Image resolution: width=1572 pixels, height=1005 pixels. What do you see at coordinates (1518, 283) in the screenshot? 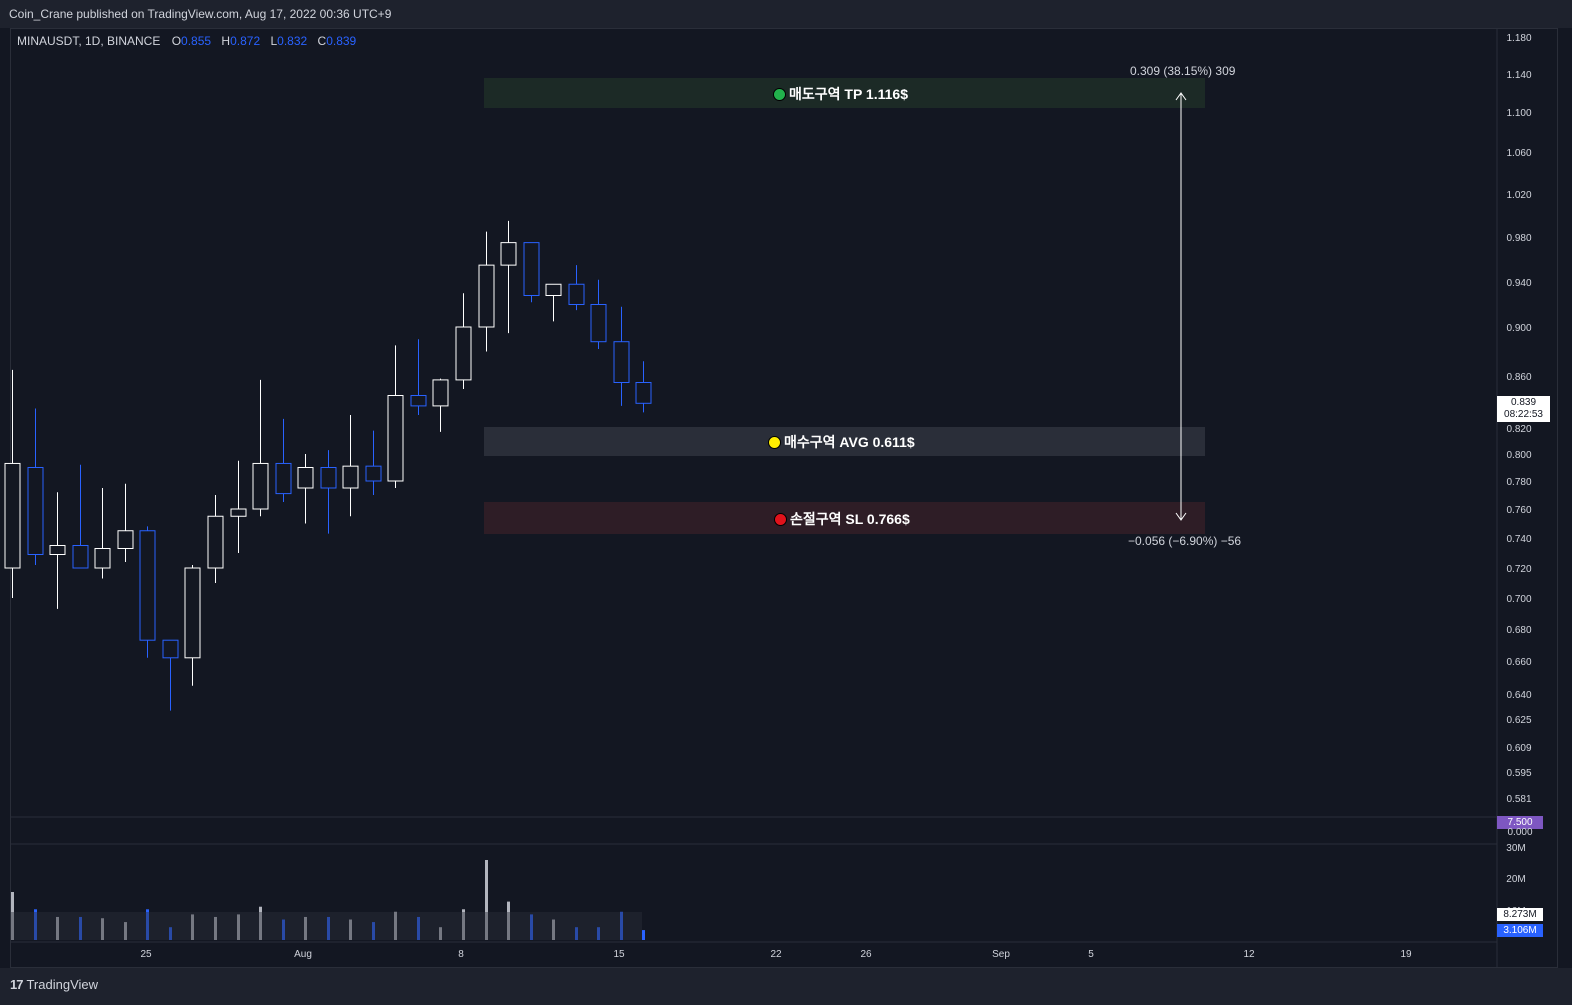
I see `price-axis-label: 0.940` at bounding box center [1518, 283].